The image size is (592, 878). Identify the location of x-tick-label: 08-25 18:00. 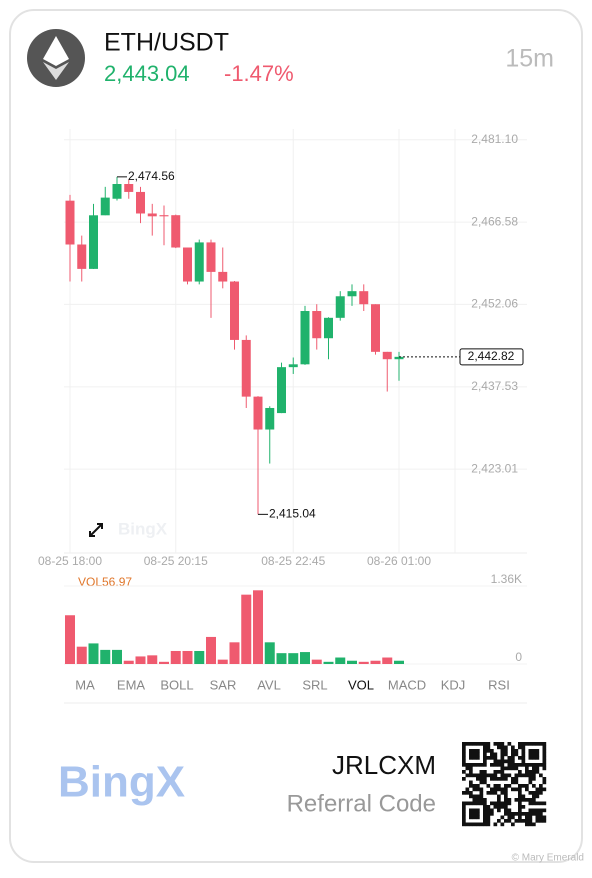
(70, 561).